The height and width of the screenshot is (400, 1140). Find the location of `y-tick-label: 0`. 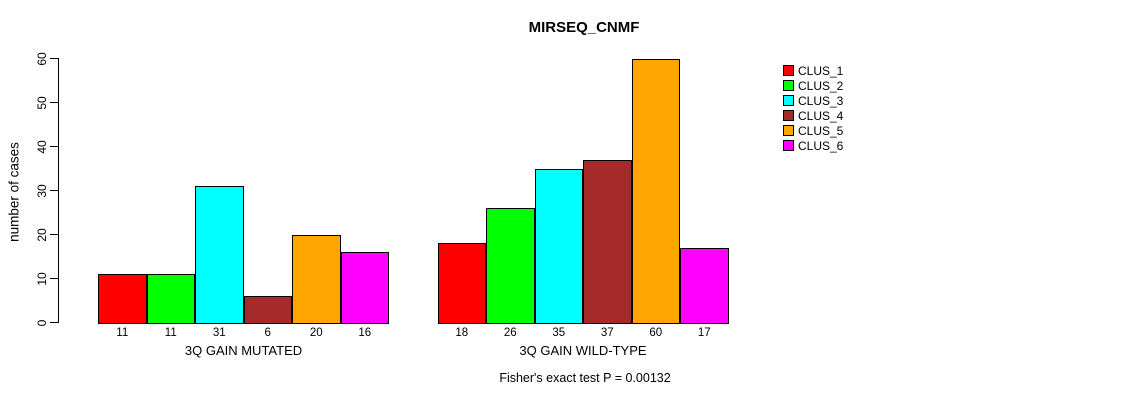

y-tick-label: 0 is located at coordinates (41, 322).